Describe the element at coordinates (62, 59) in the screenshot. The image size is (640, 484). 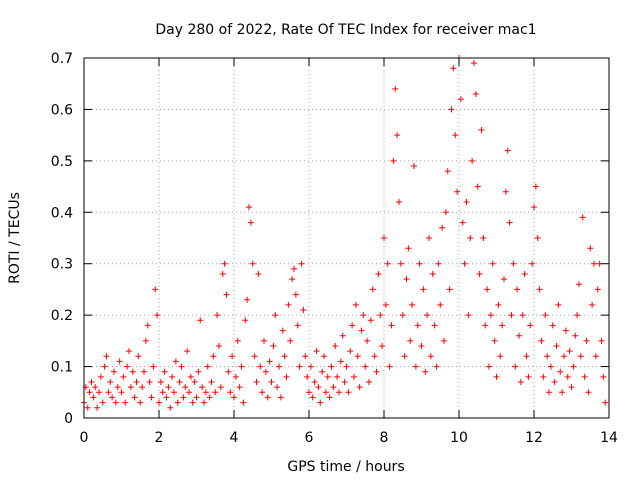
I see `y-tick-label: 0.7` at that location.